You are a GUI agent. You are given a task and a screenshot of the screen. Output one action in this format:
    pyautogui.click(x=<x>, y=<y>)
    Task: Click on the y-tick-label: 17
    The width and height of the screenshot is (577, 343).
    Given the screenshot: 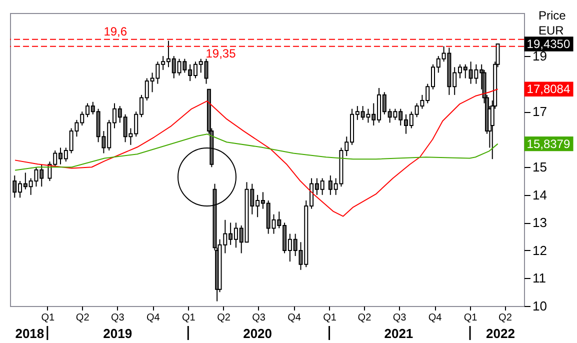 What is the action you would take?
    pyautogui.click(x=539, y=112)
    